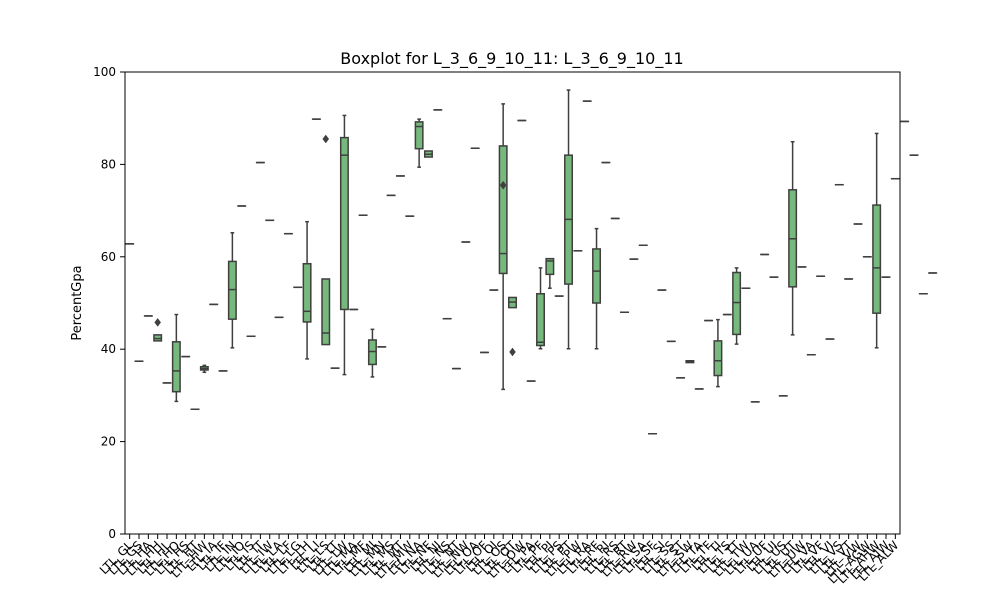  Describe the element at coordinates (108, 442) in the screenshot. I see `y-tick-label: 20` at that location.